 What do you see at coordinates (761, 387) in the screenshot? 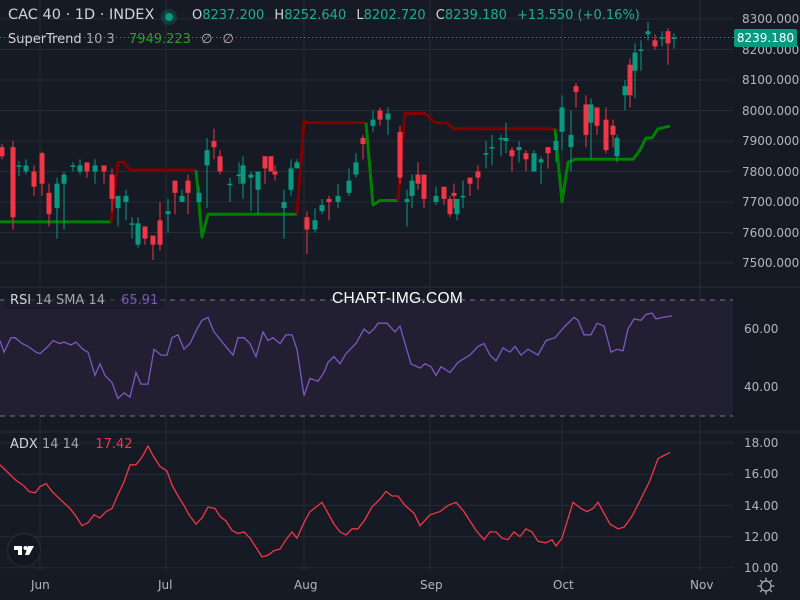
I see `rsi-axis-label: 40.00` at bounding box center [761, 387].